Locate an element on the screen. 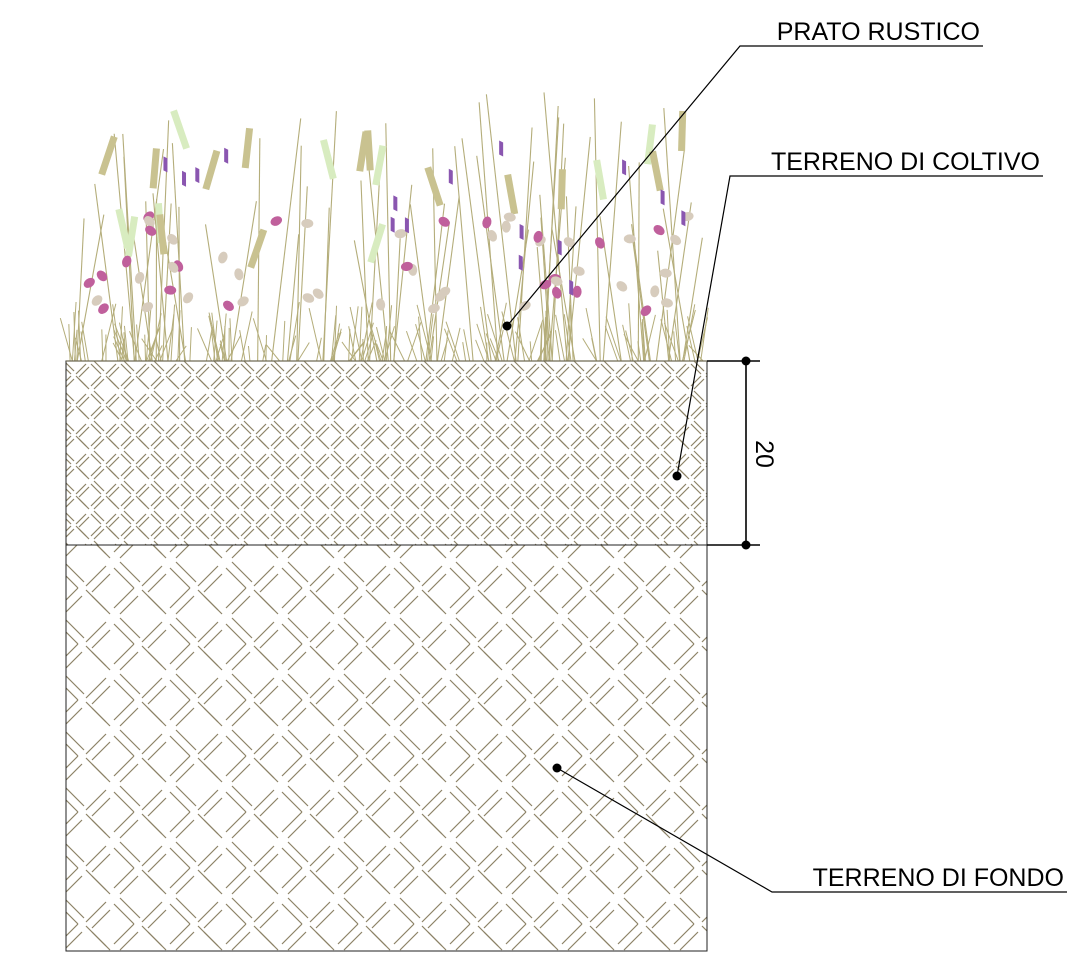  topsoil-layer is located at coordinates (386, 453).